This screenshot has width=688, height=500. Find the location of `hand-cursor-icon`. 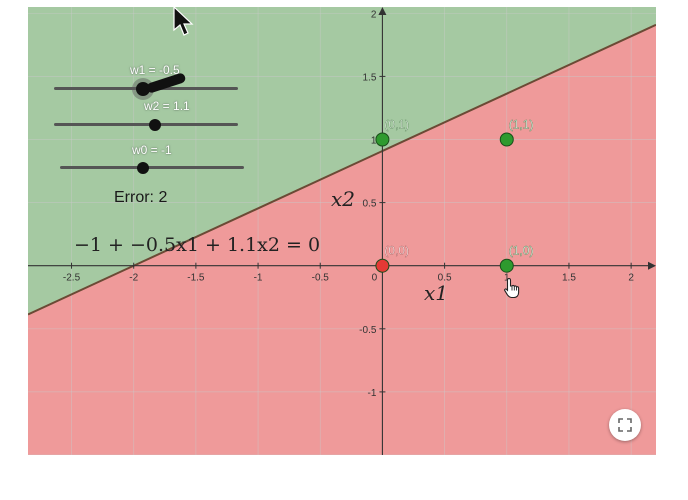

hand-cursor-icon is located at coordinates (512, 288).